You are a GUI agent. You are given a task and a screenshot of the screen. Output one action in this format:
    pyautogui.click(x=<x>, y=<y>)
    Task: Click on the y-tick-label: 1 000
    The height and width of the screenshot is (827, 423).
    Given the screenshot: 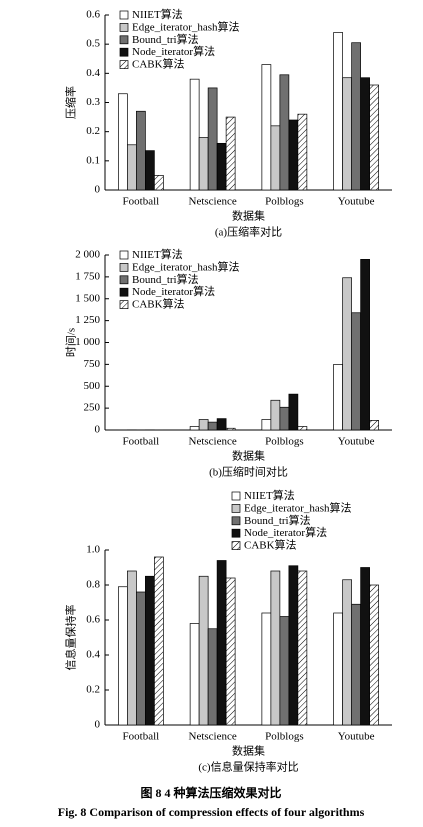 What is the action you would take?
    pyautogui.click(x=87, y=342)
    